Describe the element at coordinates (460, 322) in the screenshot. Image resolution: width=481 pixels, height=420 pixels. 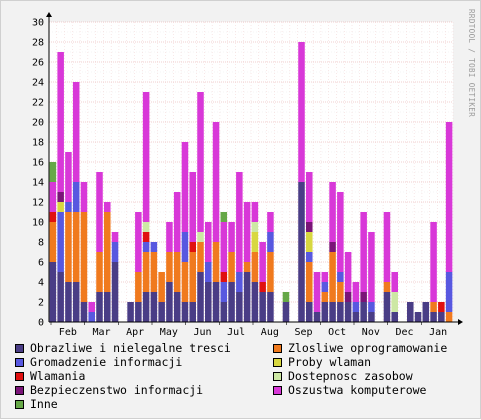
I see `x-axis-arrow` at that location.